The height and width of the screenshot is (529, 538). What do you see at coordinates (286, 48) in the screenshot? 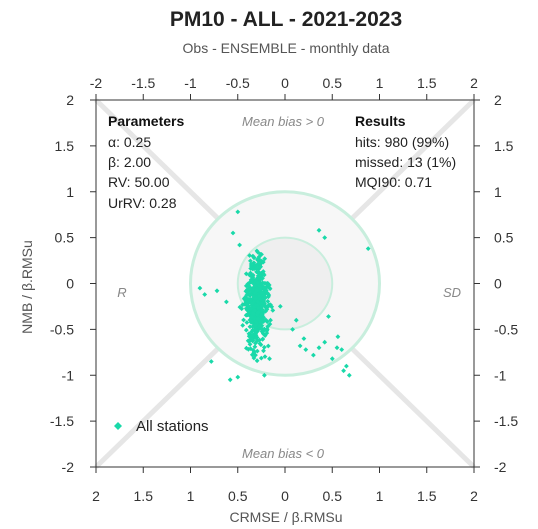
I see `chart-subtitle: Obs - ENSEMBLE - monthly data` at bounding box center [286, 48].